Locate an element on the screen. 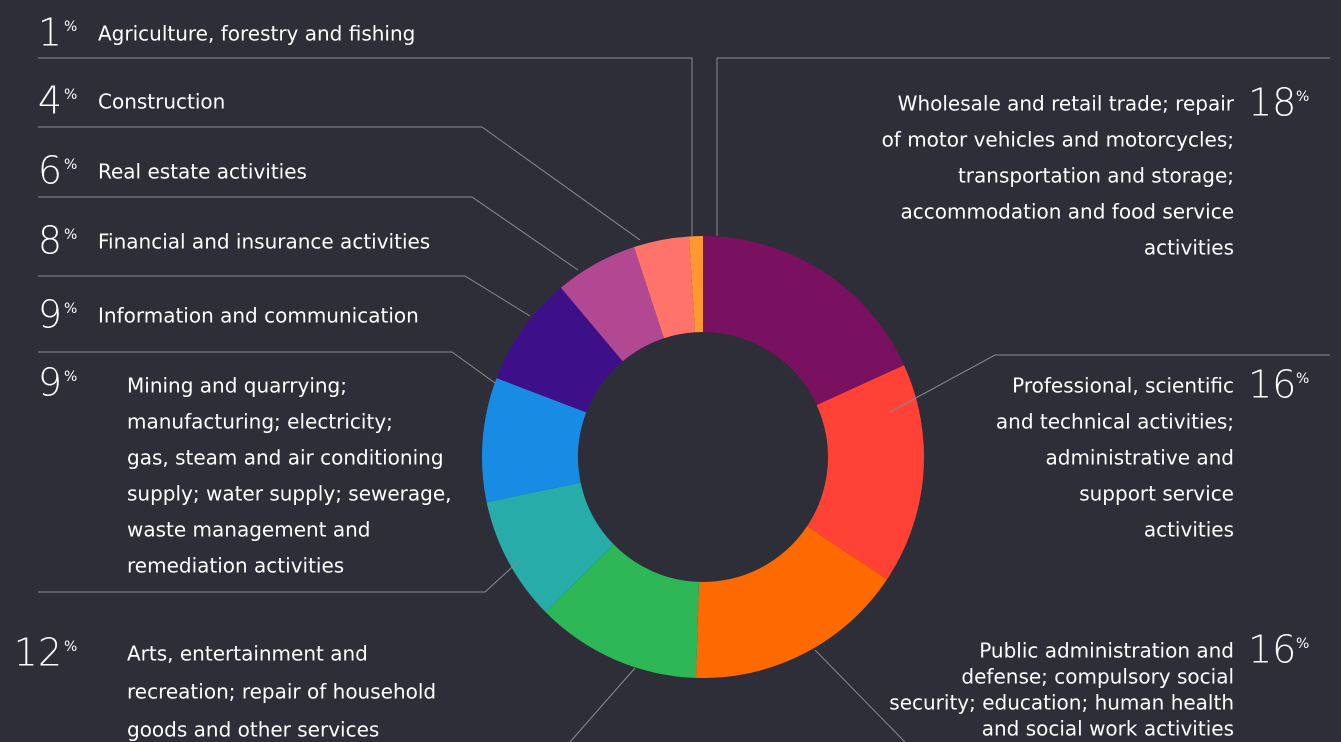 This screenshot has width=1341, height=742. category-label: and social work activities is located at coordinates (1108, 729).